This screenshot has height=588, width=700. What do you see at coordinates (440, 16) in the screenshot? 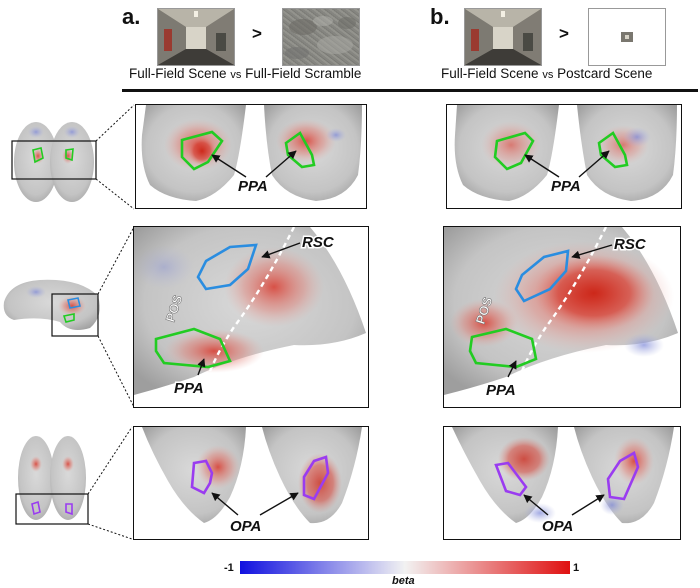
I see `panel-b-letter: b.` at bounding box center [440, 16].